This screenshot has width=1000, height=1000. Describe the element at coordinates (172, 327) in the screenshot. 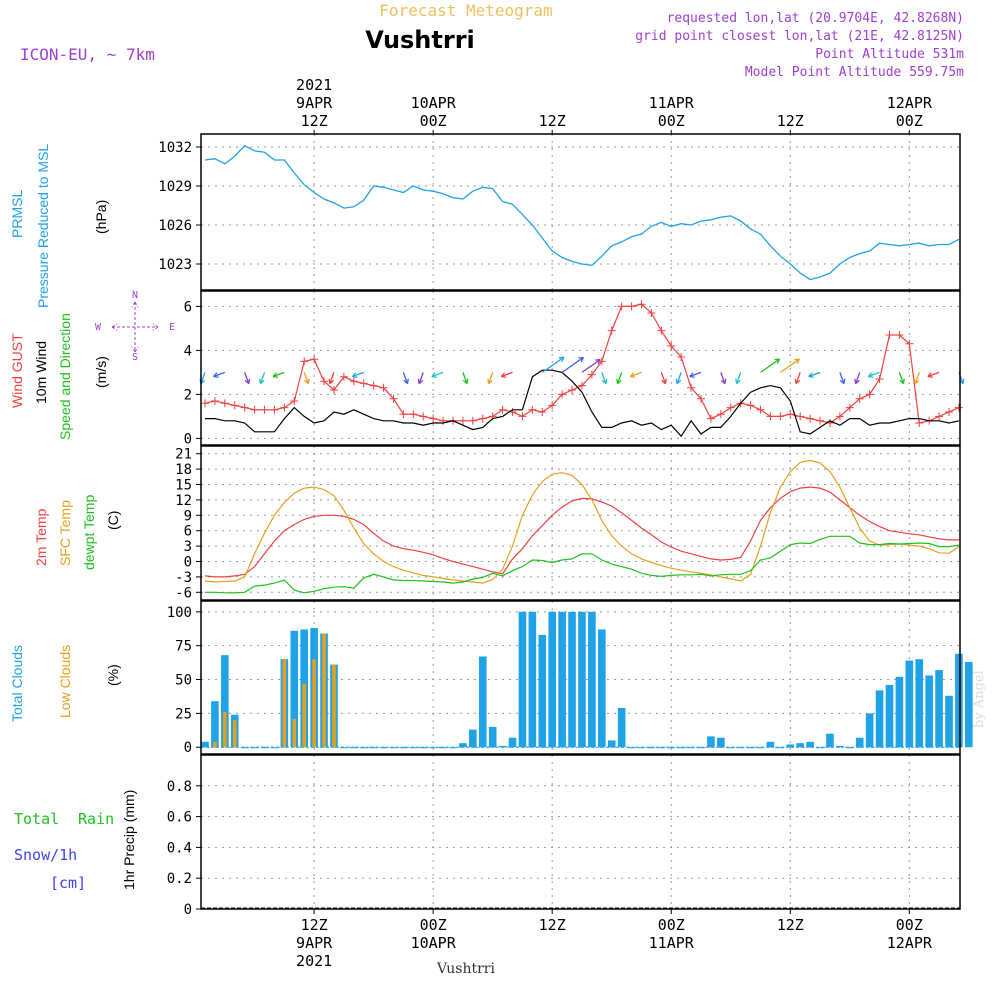

I see `compass-e: E` at that location.